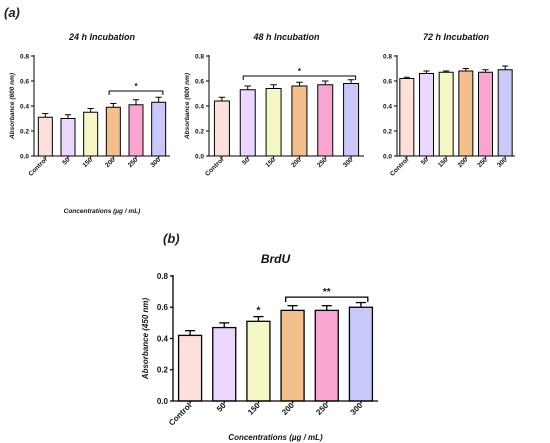 This screenshot has height=443, width=550. I want to click on chart-title: BrdU, so click(276, 259).